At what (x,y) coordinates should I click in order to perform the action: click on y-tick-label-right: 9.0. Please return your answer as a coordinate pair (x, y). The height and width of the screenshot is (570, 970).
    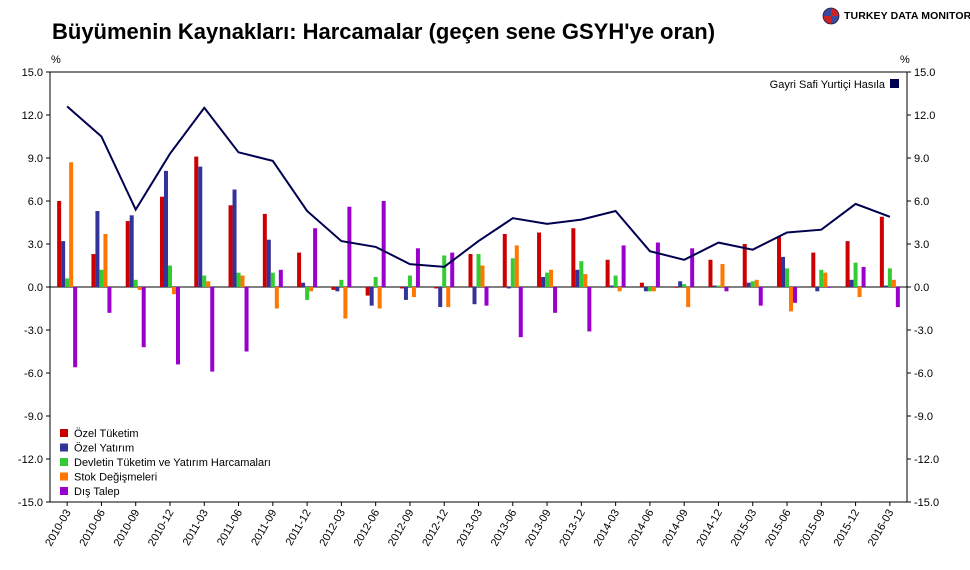
    Looking at the image, I should click on (921, 159).